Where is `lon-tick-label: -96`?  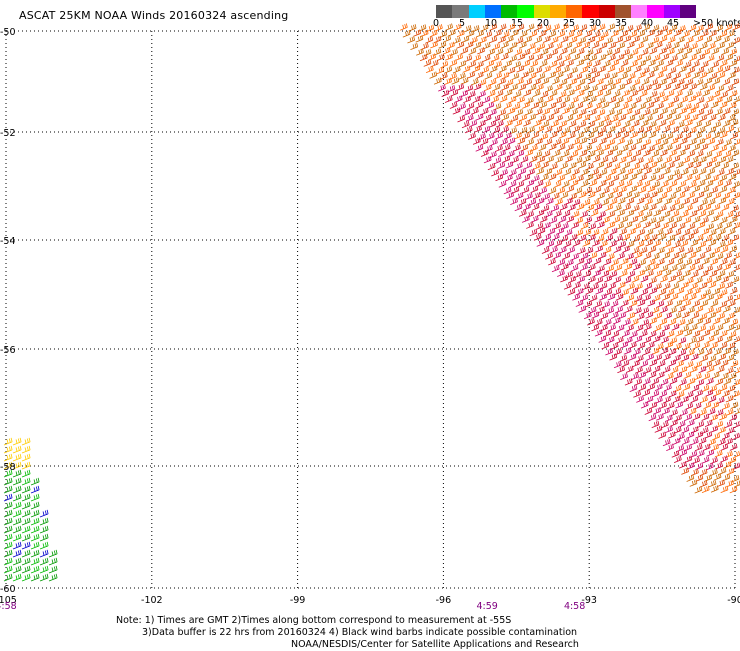
lon-tick-label: -96 is located at coordinates (444, 600).